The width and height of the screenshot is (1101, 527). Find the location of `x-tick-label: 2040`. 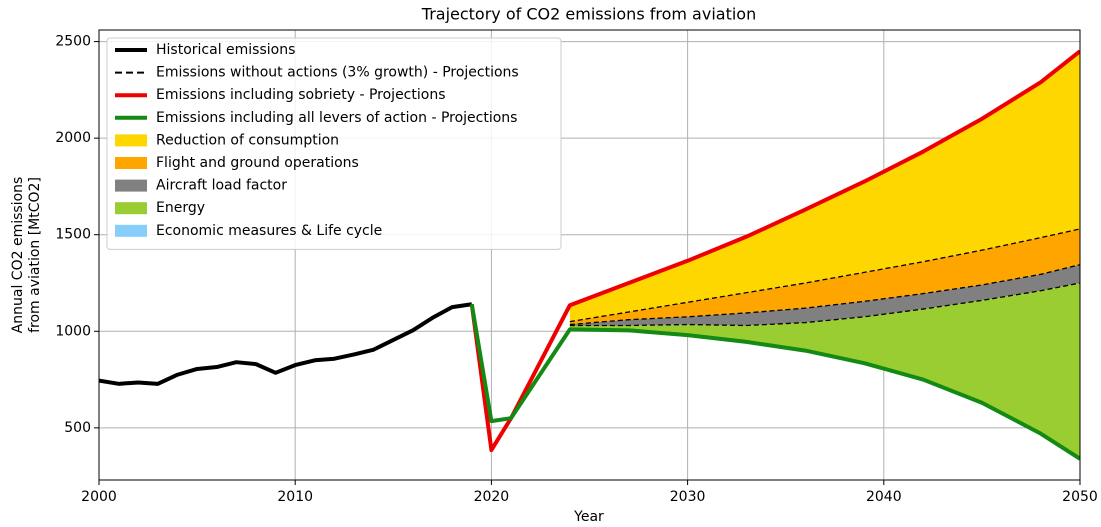

x-tick-label: 2040 is located at coordinates (884, 497).